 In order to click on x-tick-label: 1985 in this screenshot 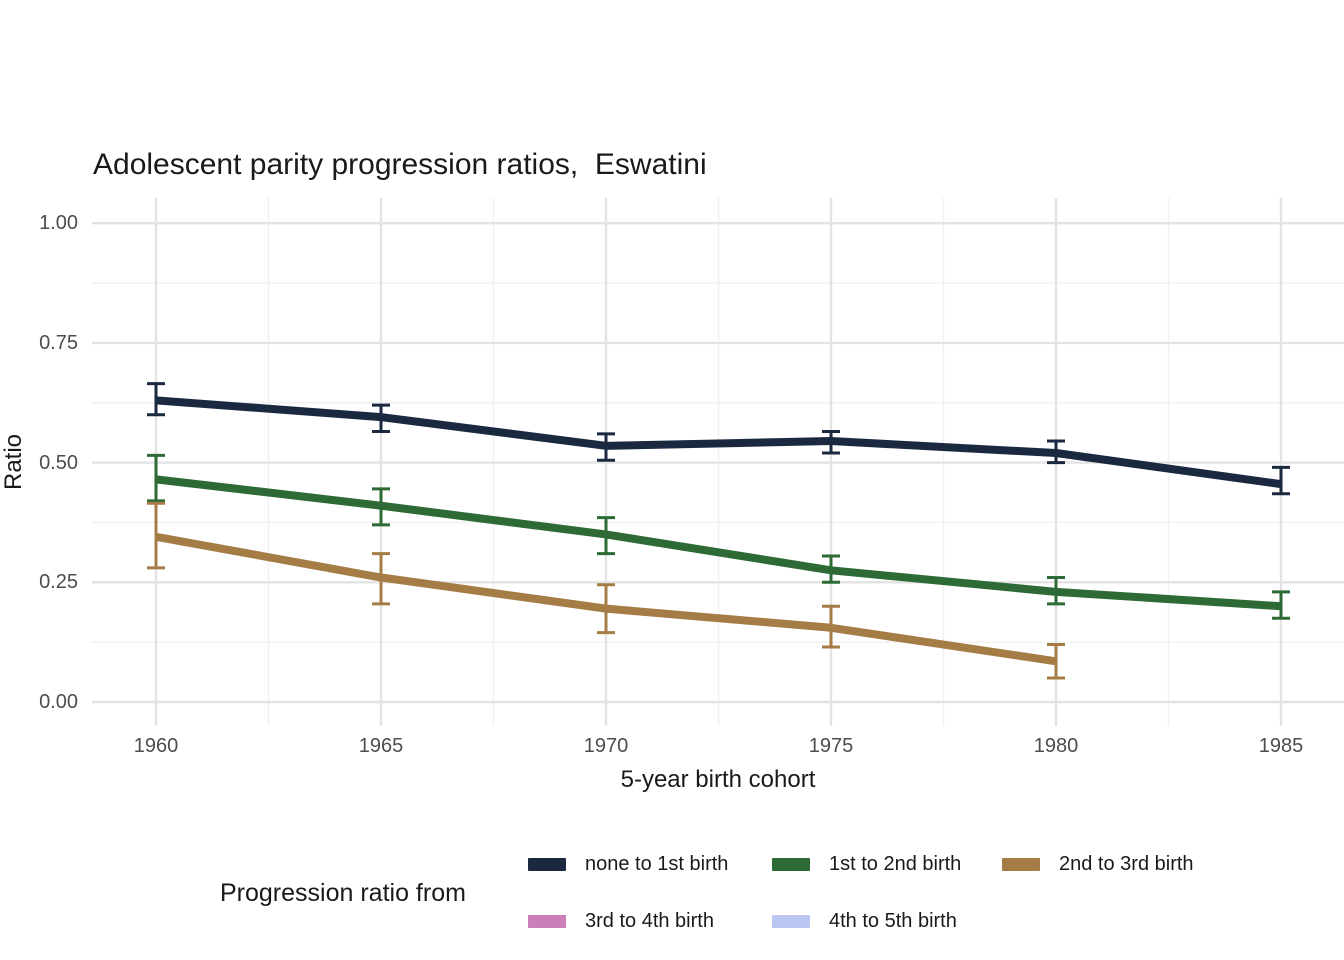, I will do `click(1281, 746)`.